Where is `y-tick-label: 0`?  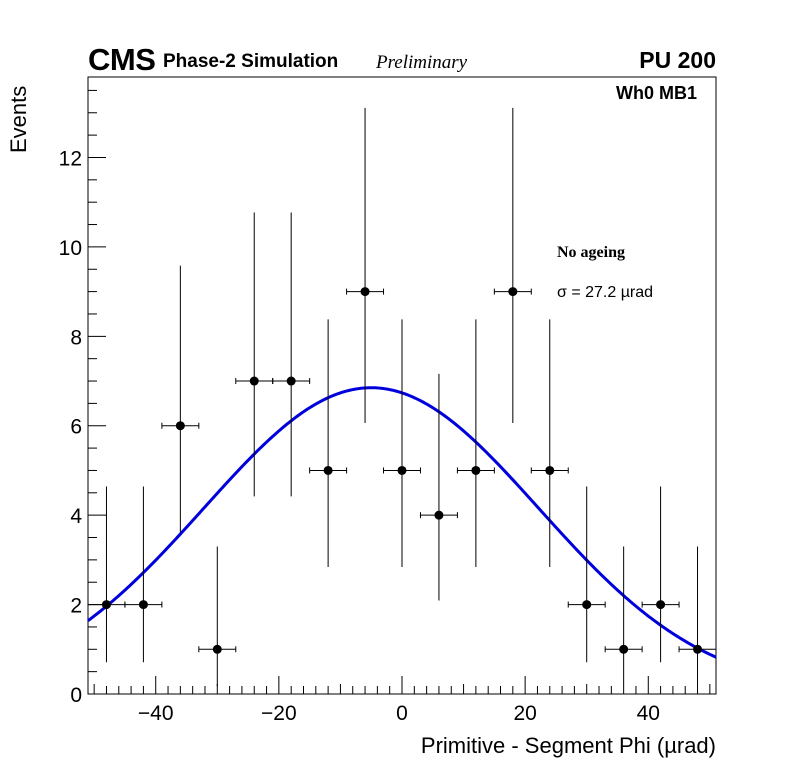
y-tick-label: 0 is located at coordinates (76, 695).